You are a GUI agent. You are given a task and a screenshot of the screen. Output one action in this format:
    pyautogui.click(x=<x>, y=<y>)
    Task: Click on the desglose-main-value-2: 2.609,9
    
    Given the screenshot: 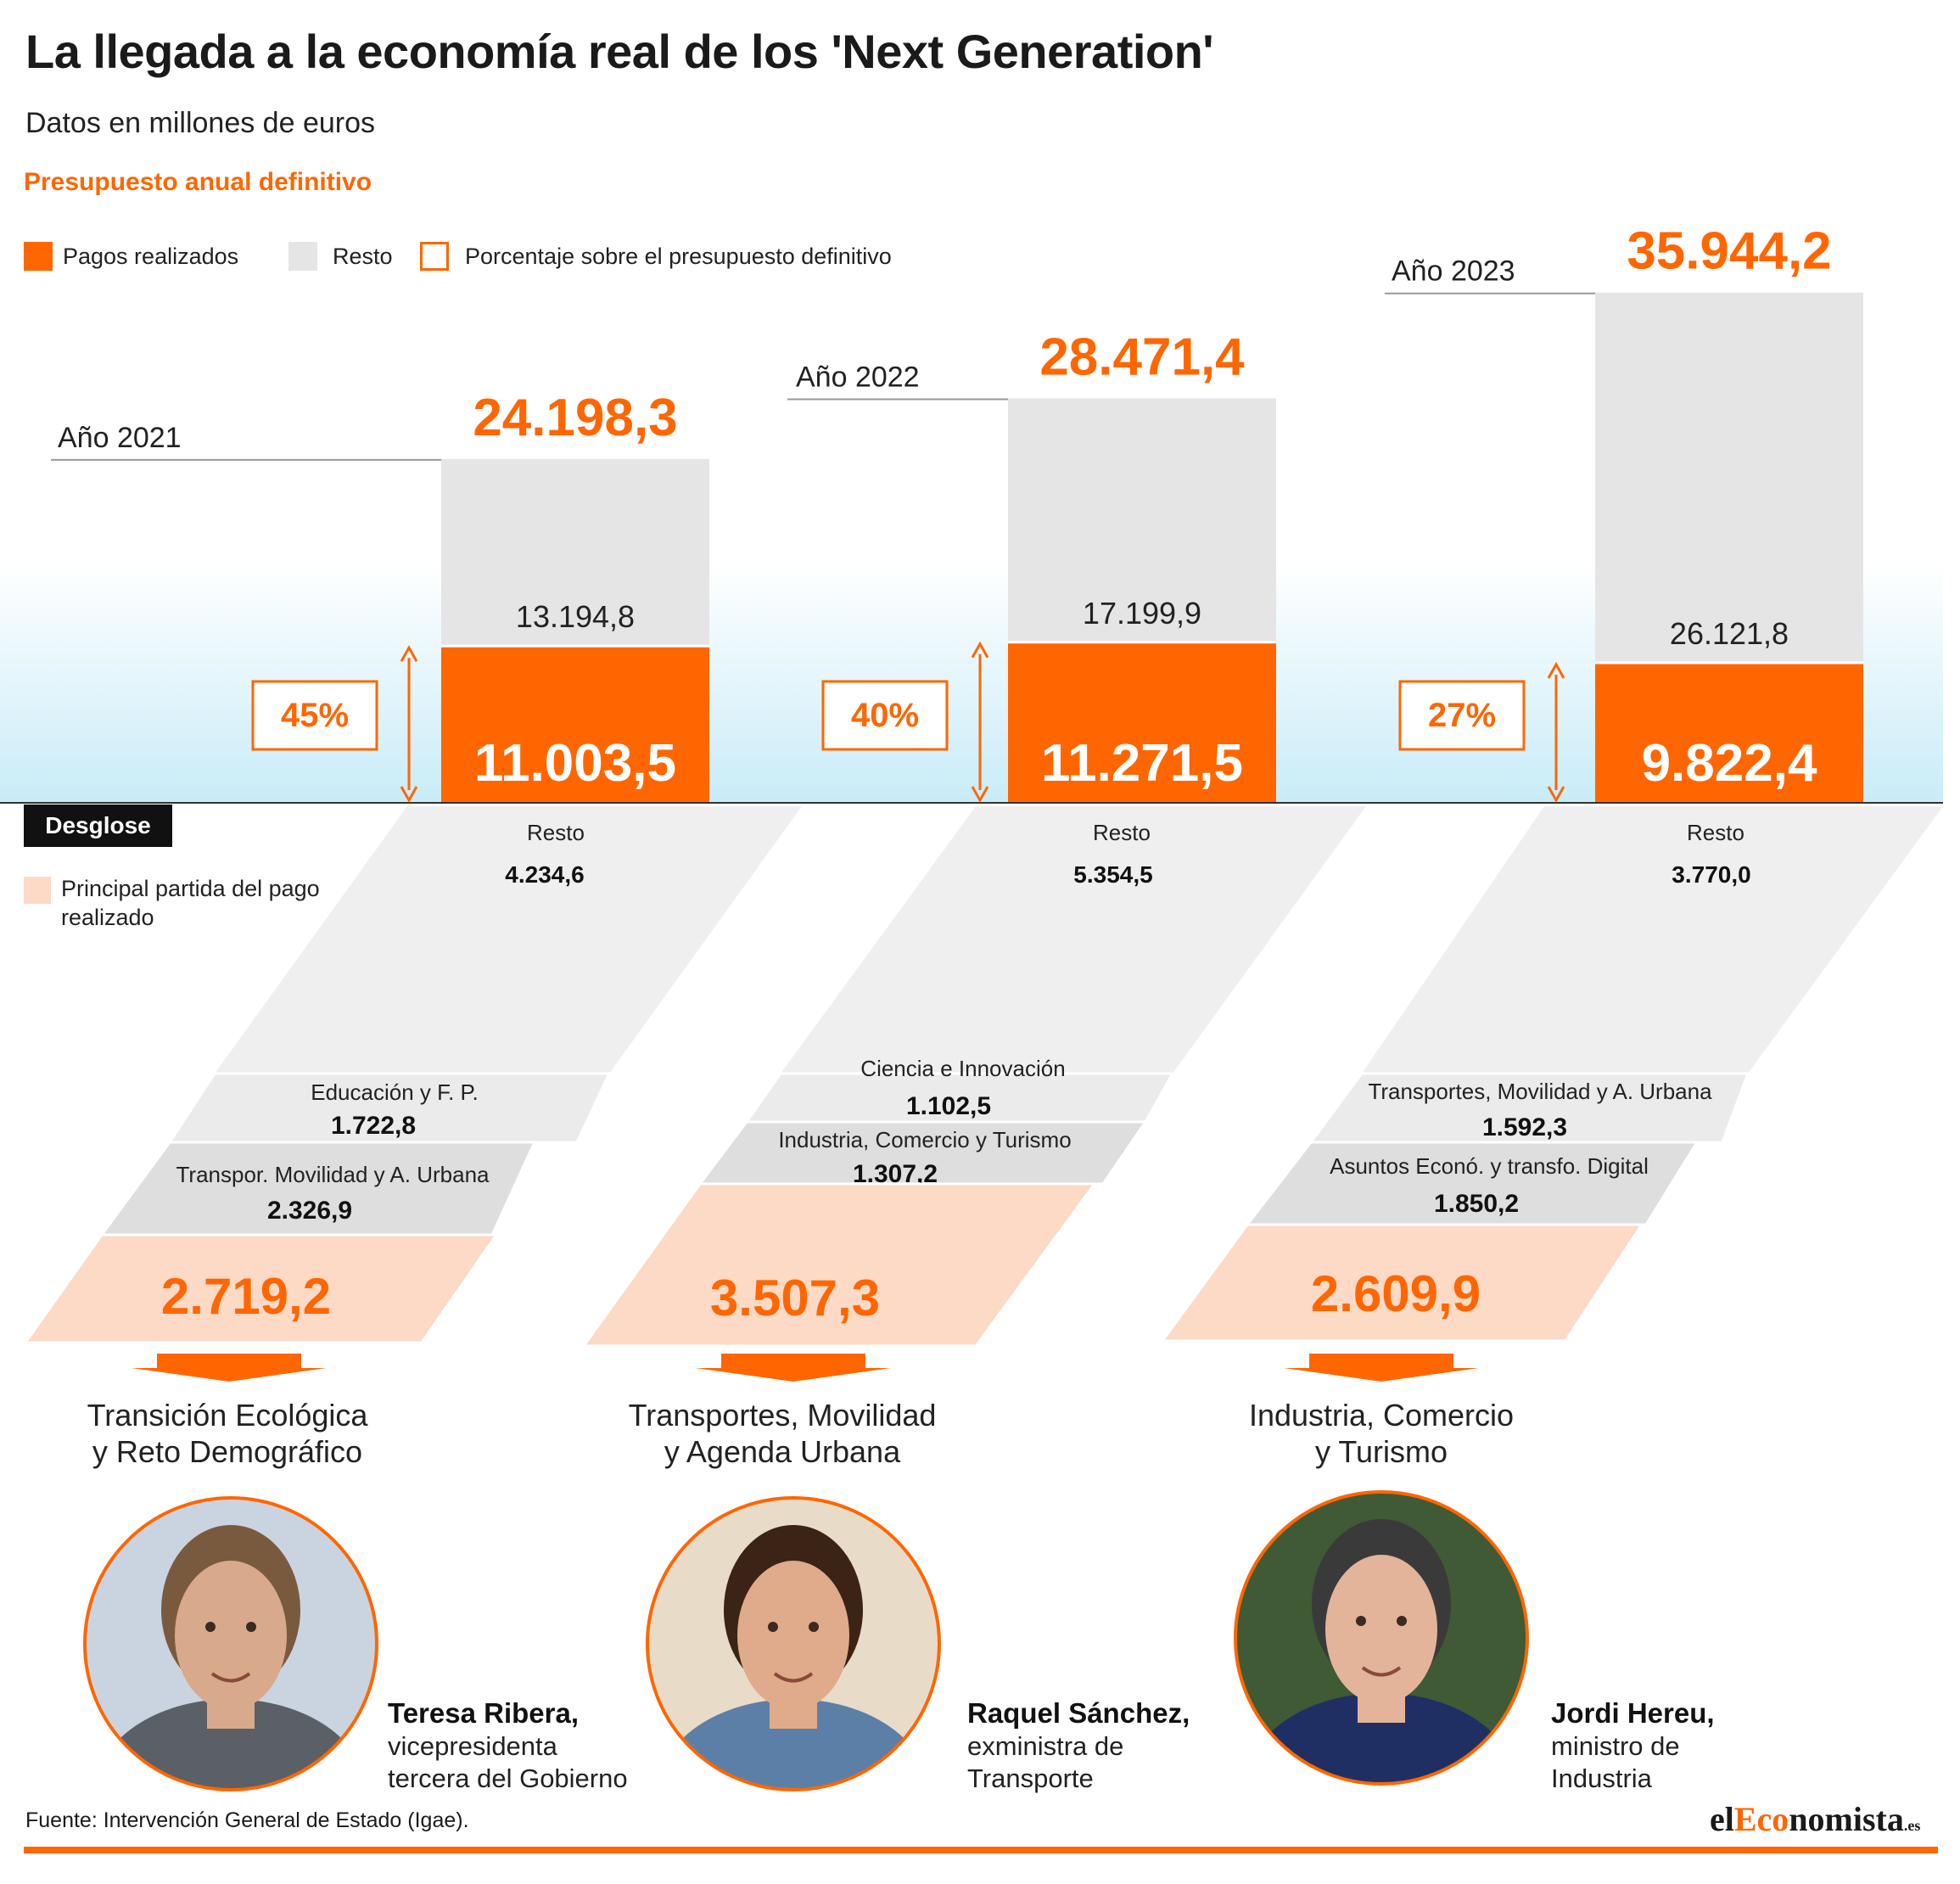 What is the action you would take?
    pyautogui.click(x=1396, y=1293)
    